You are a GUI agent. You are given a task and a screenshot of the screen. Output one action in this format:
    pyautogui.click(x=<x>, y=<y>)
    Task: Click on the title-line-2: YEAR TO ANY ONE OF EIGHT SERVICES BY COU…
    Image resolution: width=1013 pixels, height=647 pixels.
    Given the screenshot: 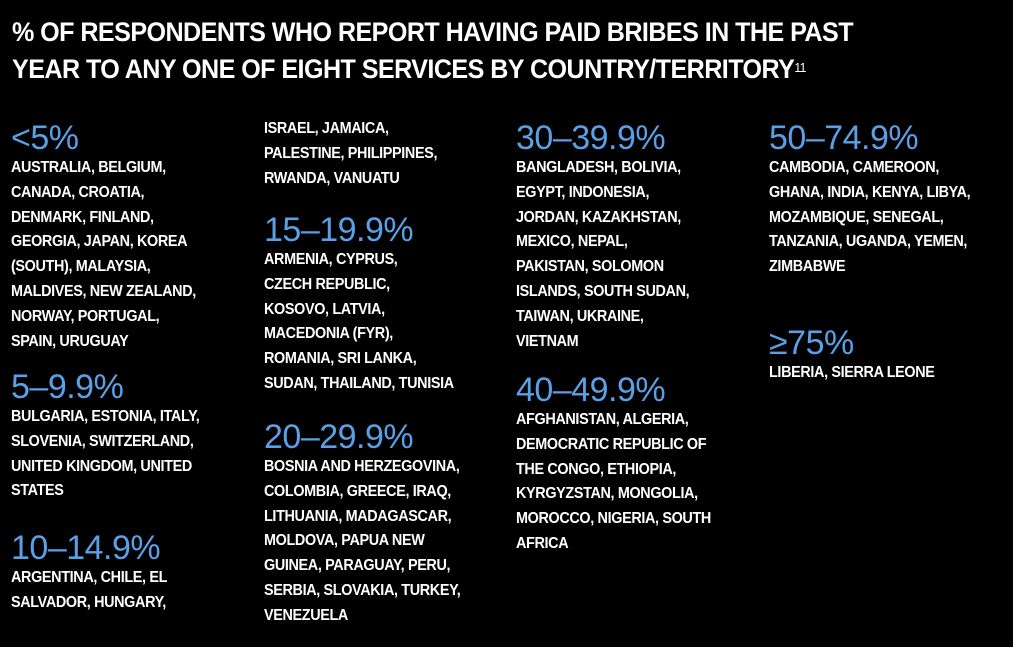 What is the action you would take?
    pyautogui.click(x=472, y=69)
    